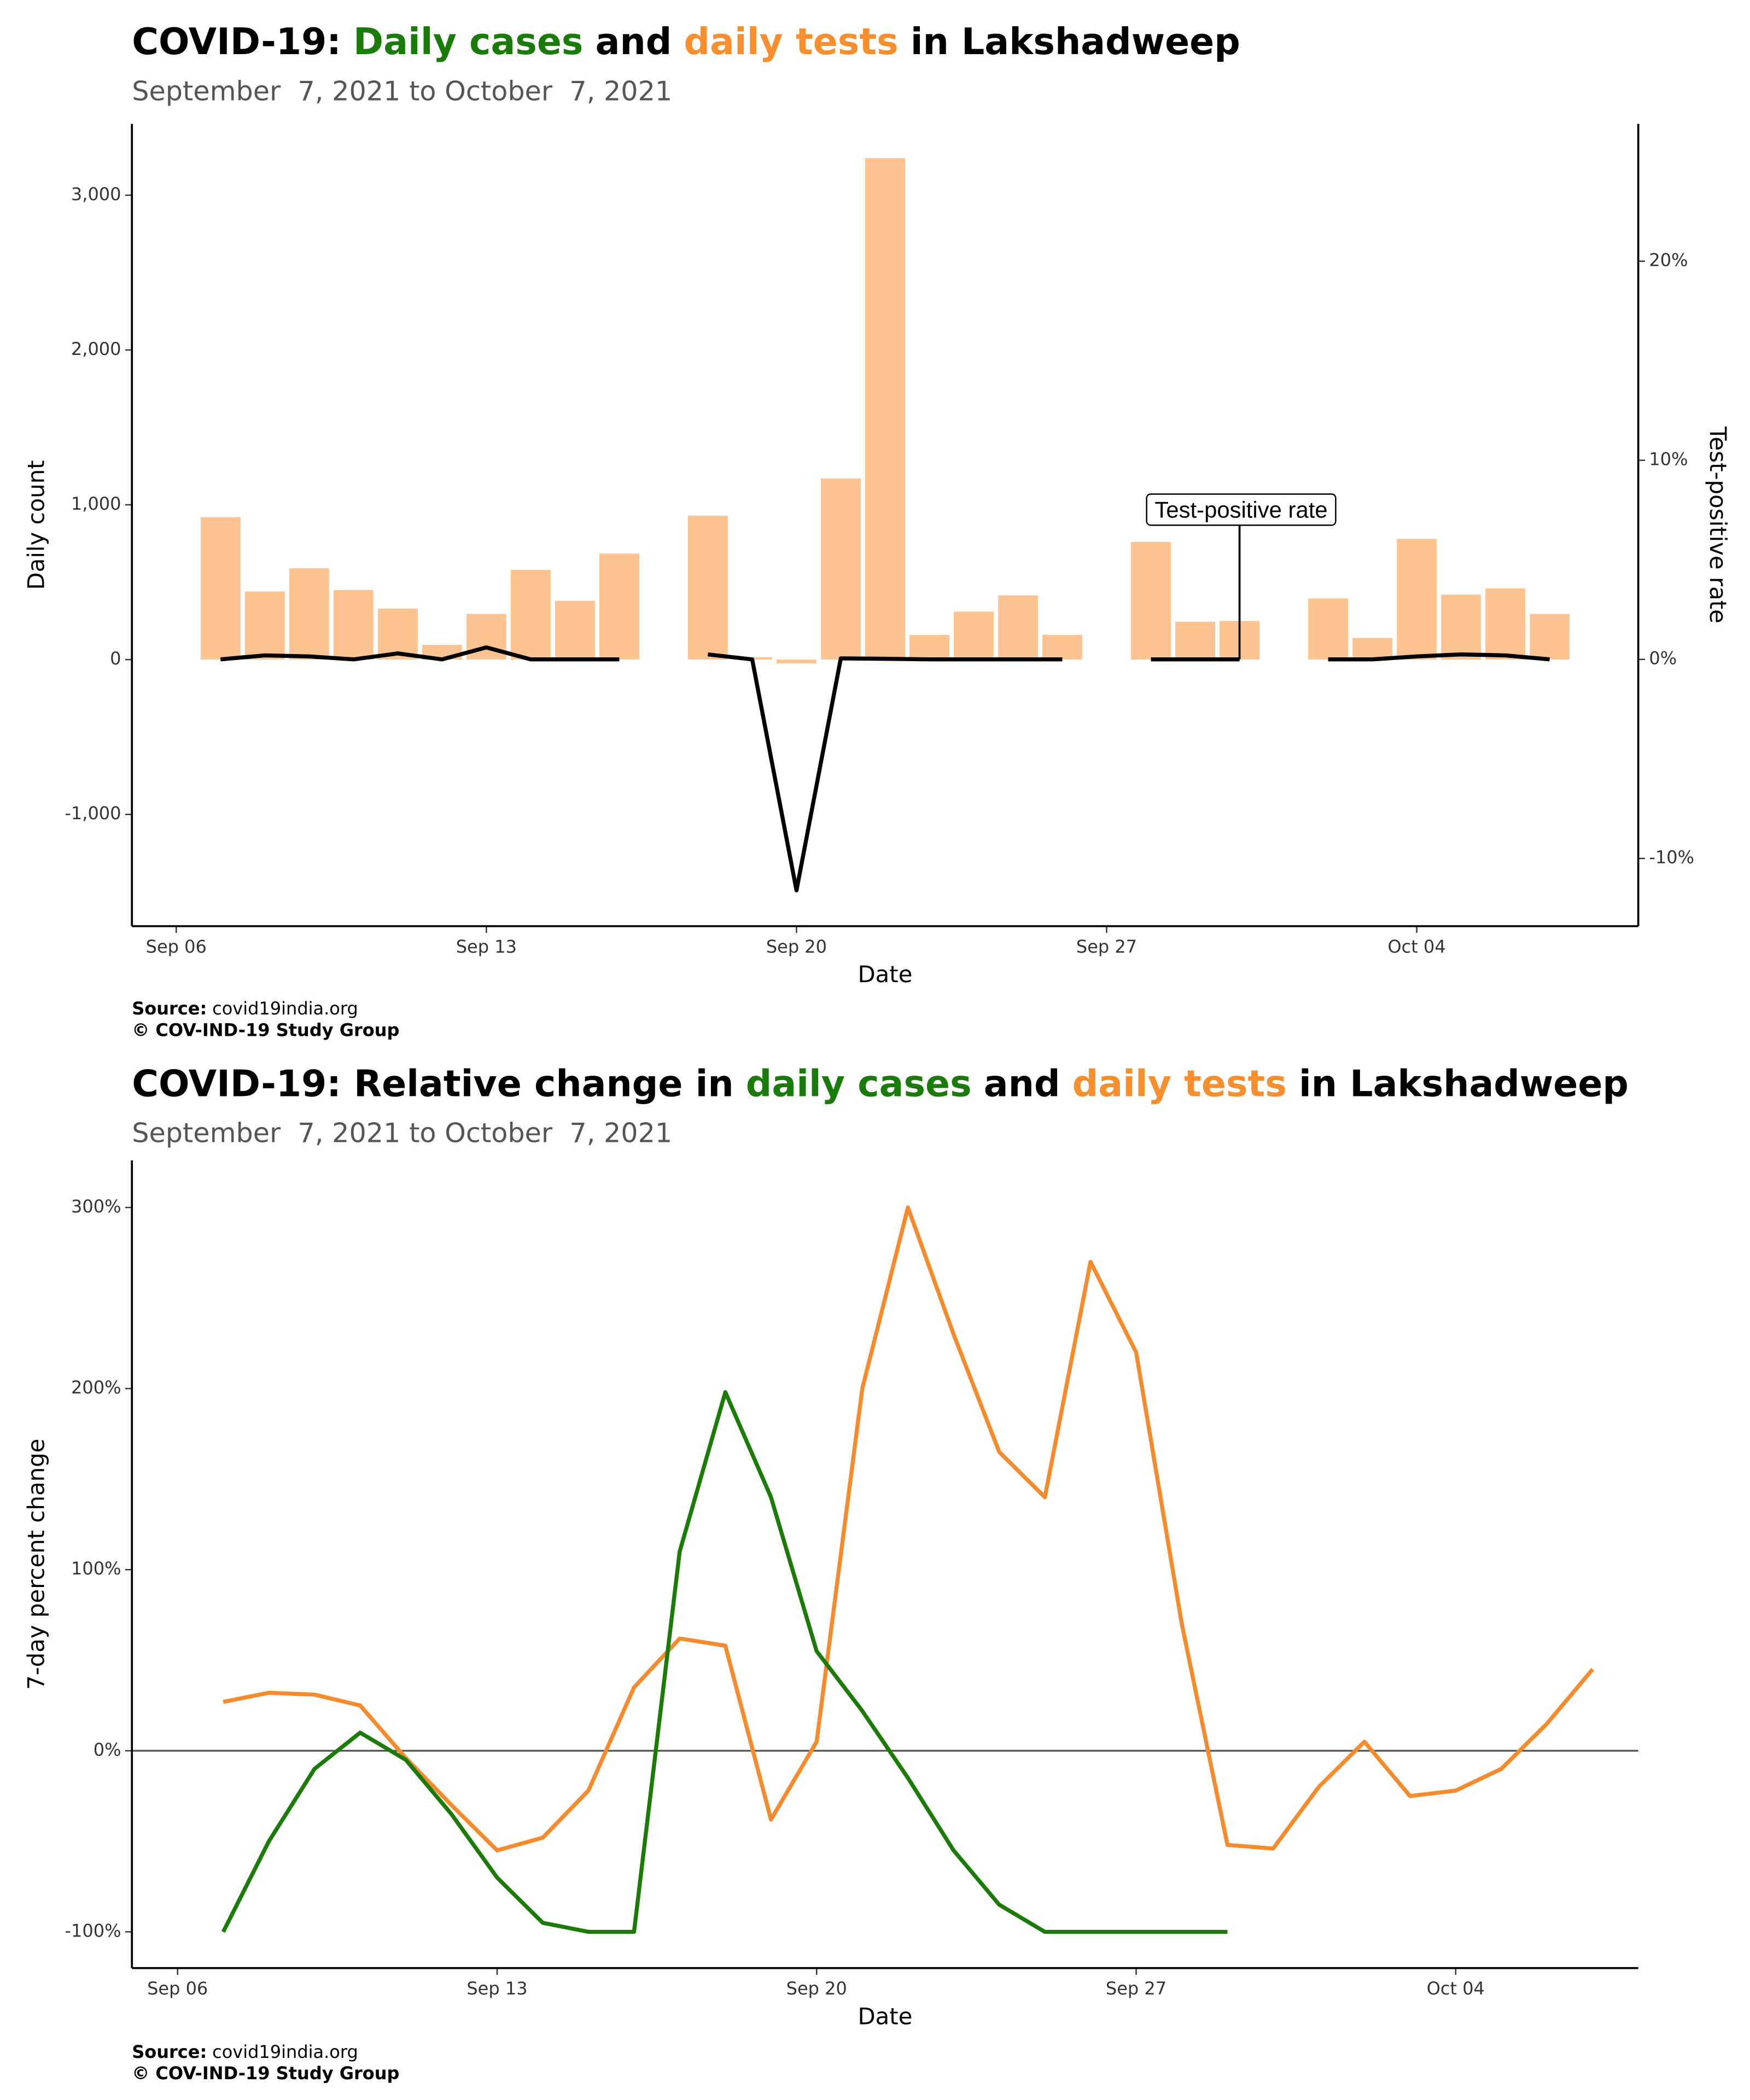 Image resolution: width=1750 pixels, height=2100 pixels. What do you see at coordinates (1718, 524) in the screenshot?
I see `y2-axis-title: Test-positive rate` at bounding box center [1718, 524].